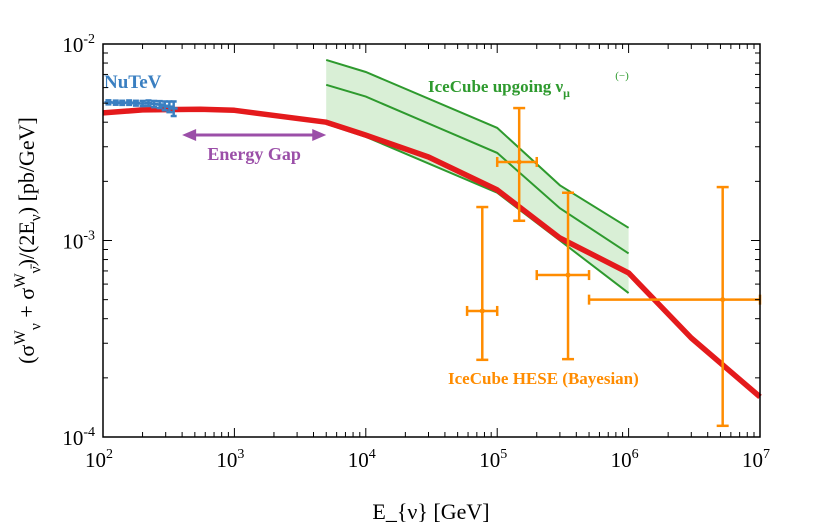  I want to click on x-tick-label: 10², so click(99, 459).